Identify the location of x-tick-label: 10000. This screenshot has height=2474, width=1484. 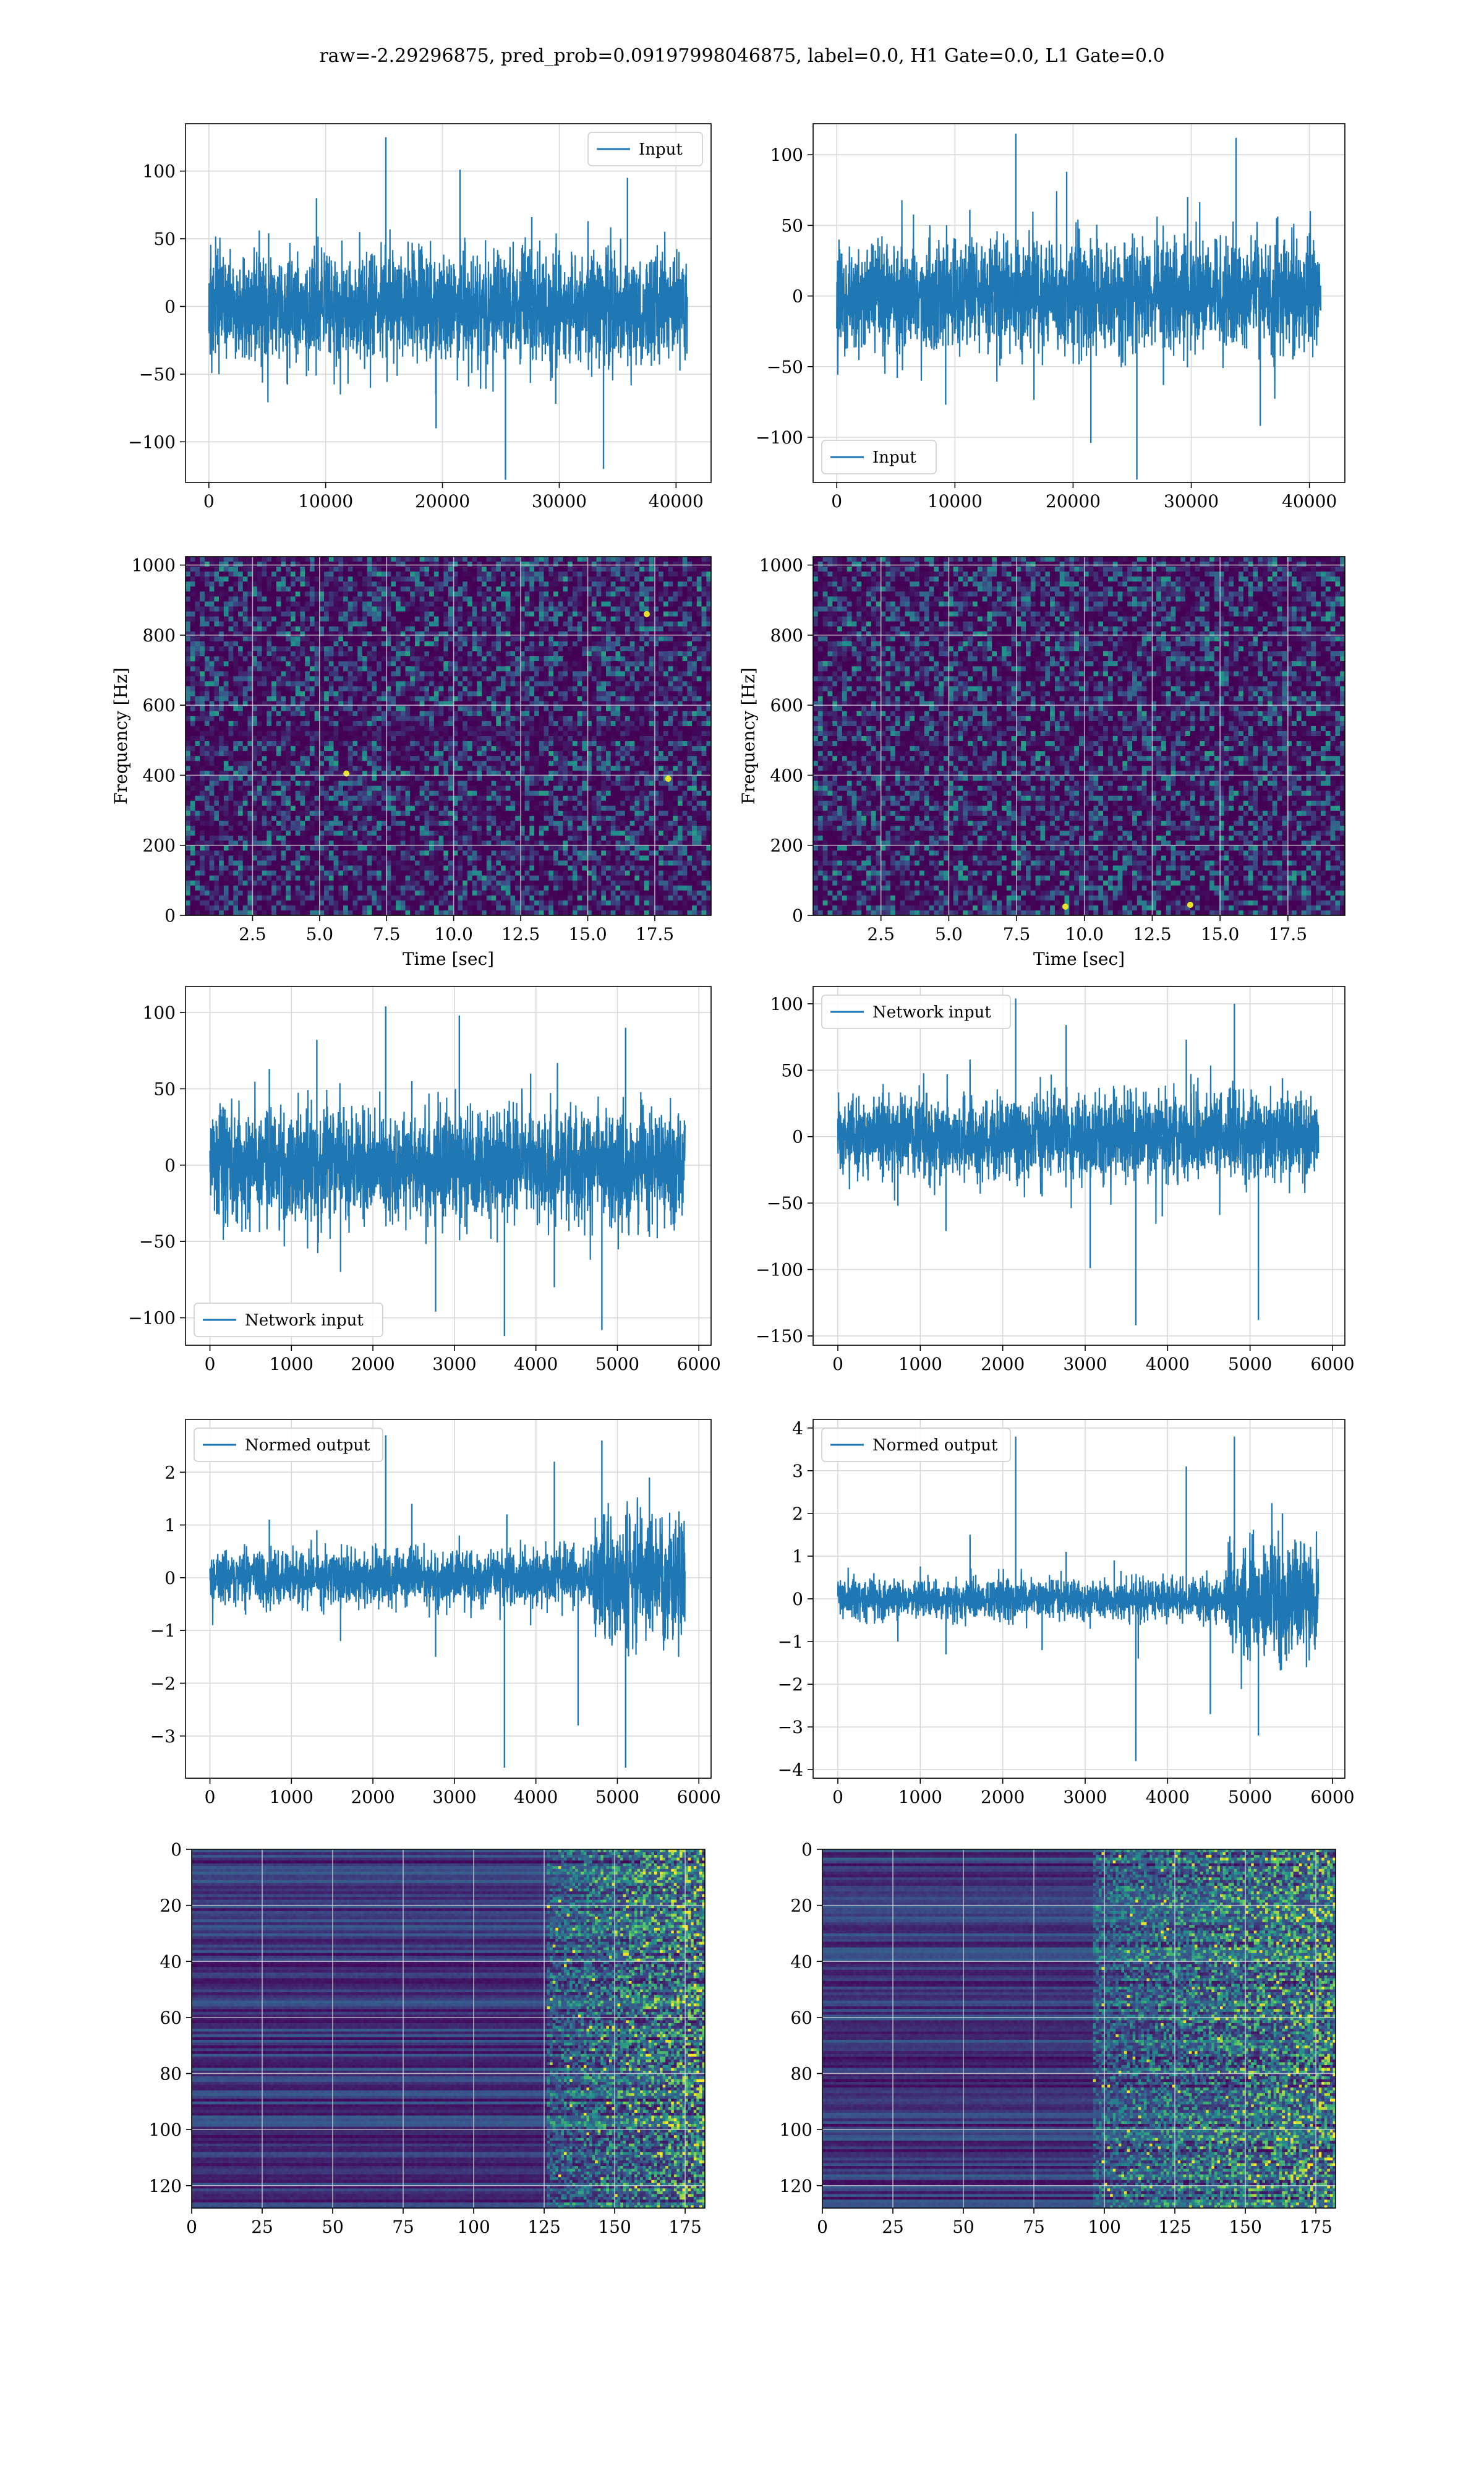
(325, 501).